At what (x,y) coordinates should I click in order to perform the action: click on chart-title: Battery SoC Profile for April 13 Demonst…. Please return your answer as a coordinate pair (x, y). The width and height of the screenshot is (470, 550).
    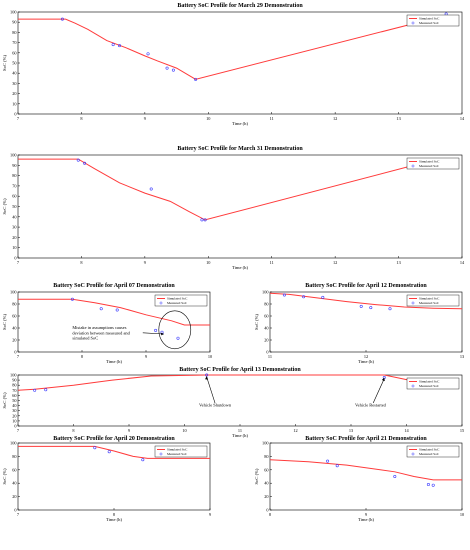
    Looking at the image, I should click on (240, 370).